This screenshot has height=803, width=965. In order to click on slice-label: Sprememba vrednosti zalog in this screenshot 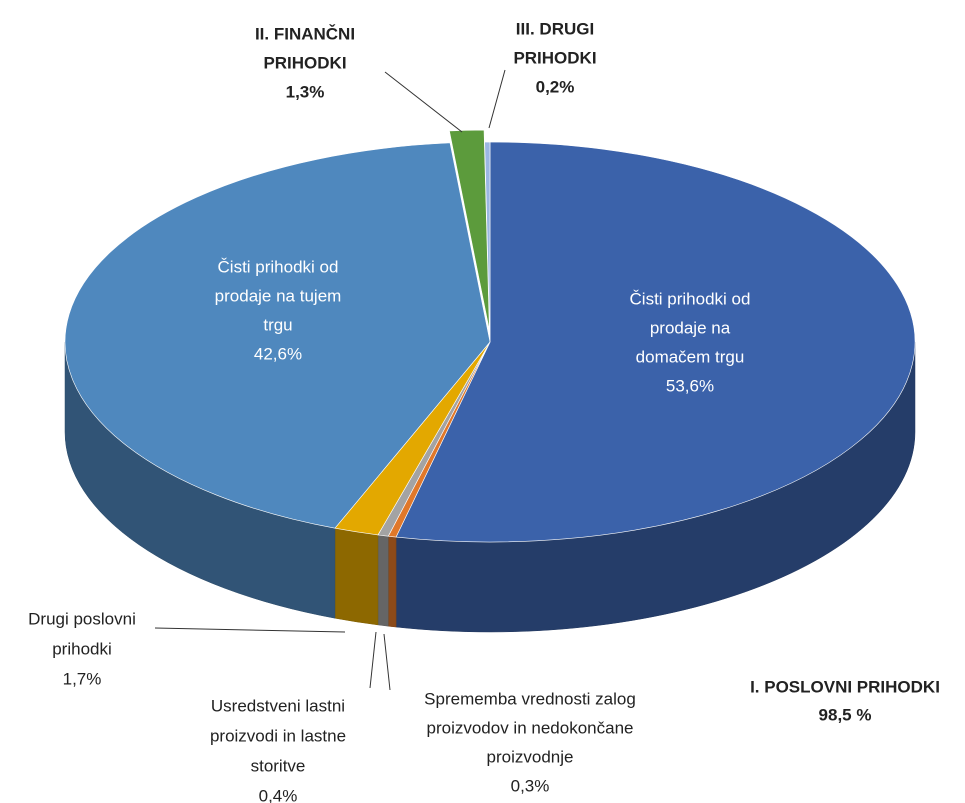, I will do `click(530, 698)`.